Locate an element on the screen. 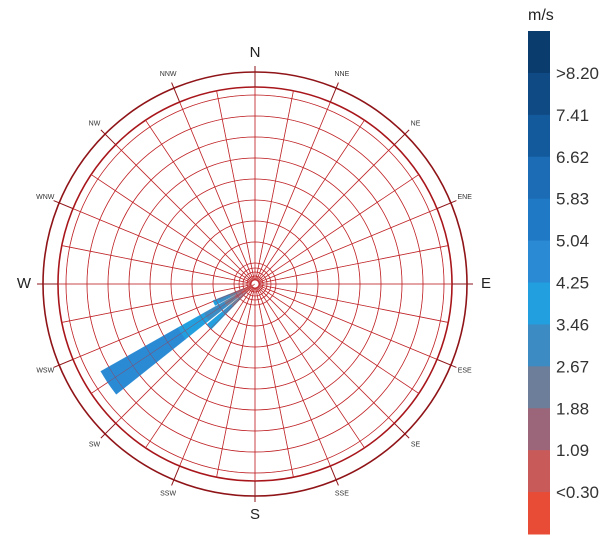  direction-label-nw: NW is located at coordinates (95, 123).